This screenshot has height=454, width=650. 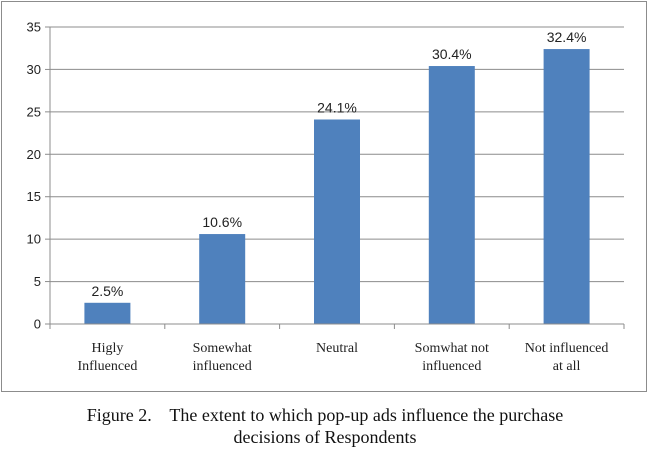 What do you see at coordinates (34, 27) in the screenshot?
I see `y-tick-label: 35` at bounding box center [34, 27].